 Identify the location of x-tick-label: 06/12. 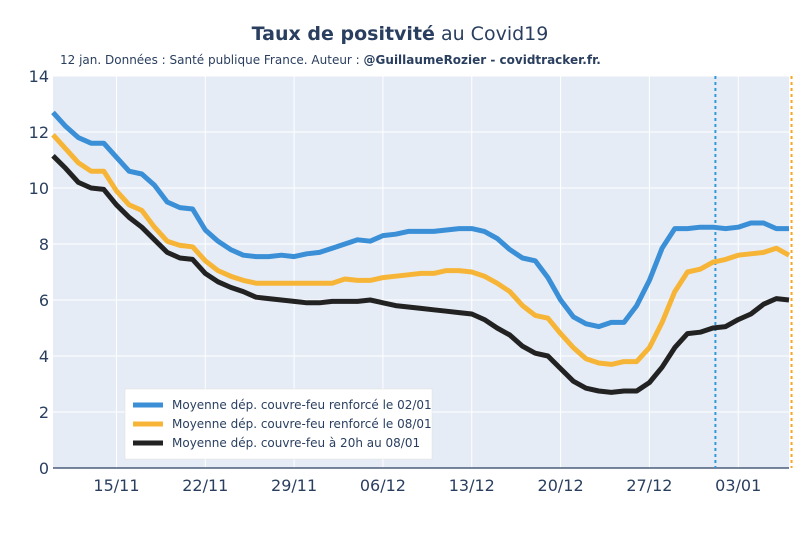
(383, 485).